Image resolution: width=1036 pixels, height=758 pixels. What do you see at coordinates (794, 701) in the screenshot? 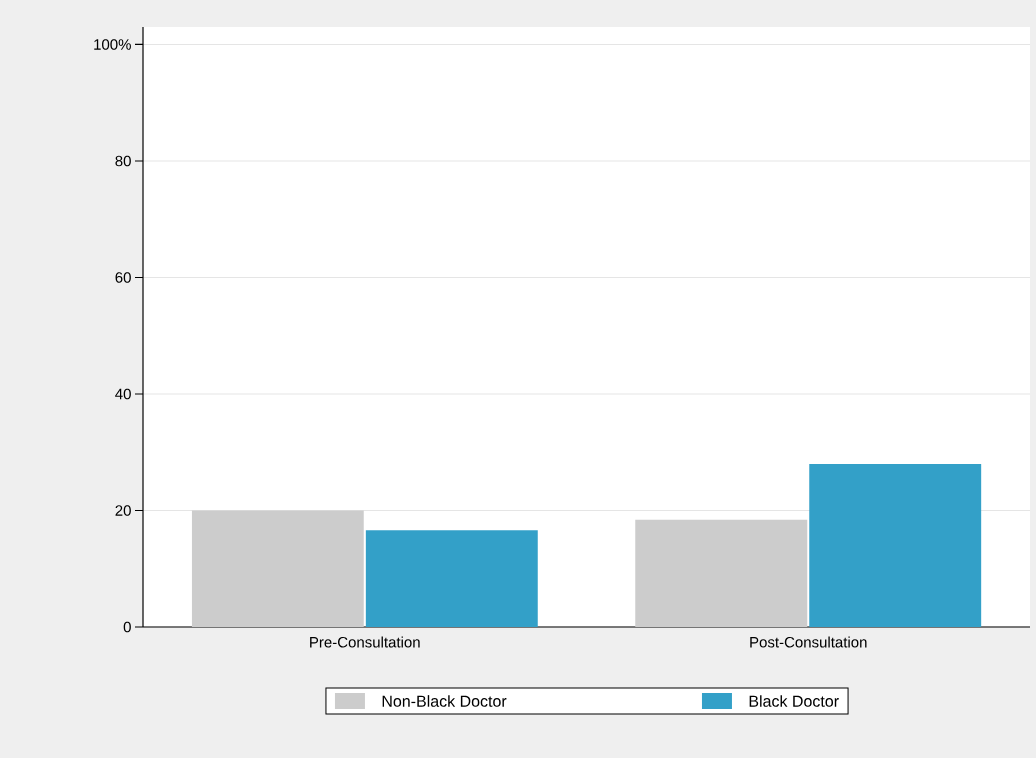
I see `legend-label: Black Doctor` at bounding box center [794, 701].